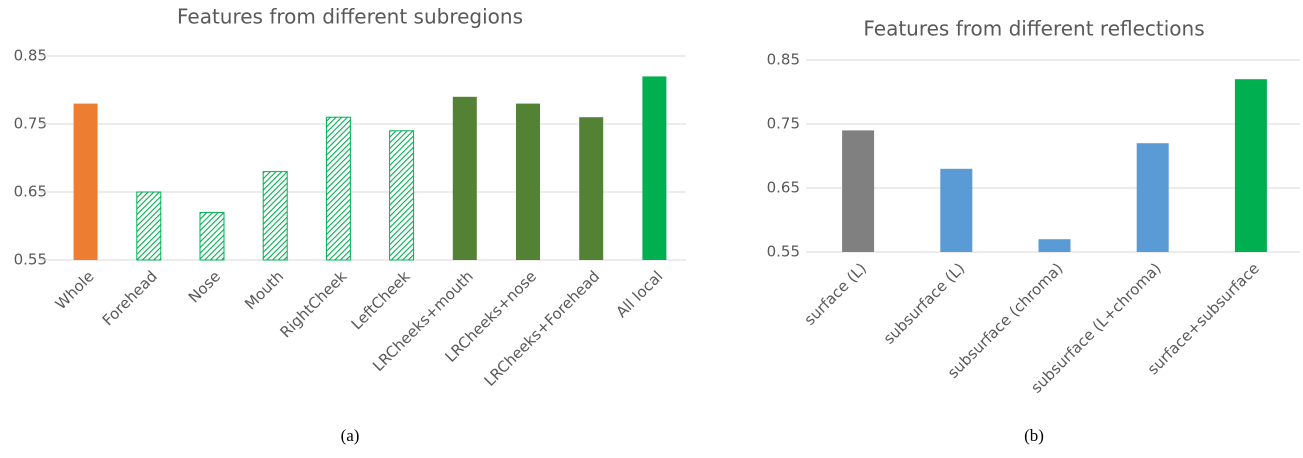 This screenshot has height=458, width=1303. I want to click on x-tick-label: Forehead, so click(130, 298).